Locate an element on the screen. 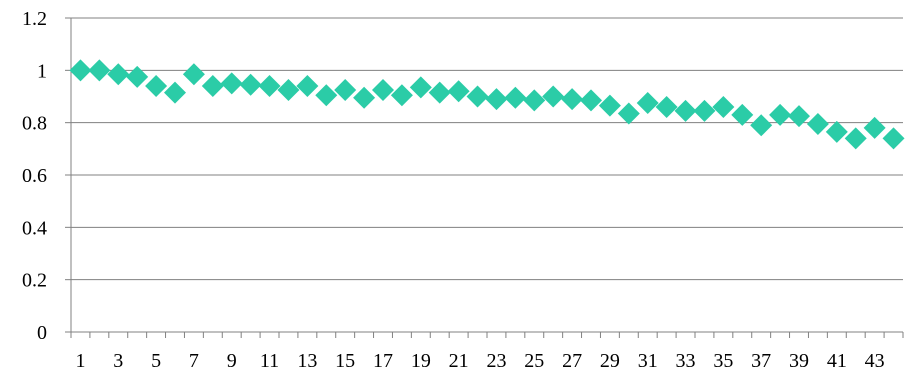 This screenshot has width=919, height=377. x-tick-label: 19 is located at coordinates (421, 361).